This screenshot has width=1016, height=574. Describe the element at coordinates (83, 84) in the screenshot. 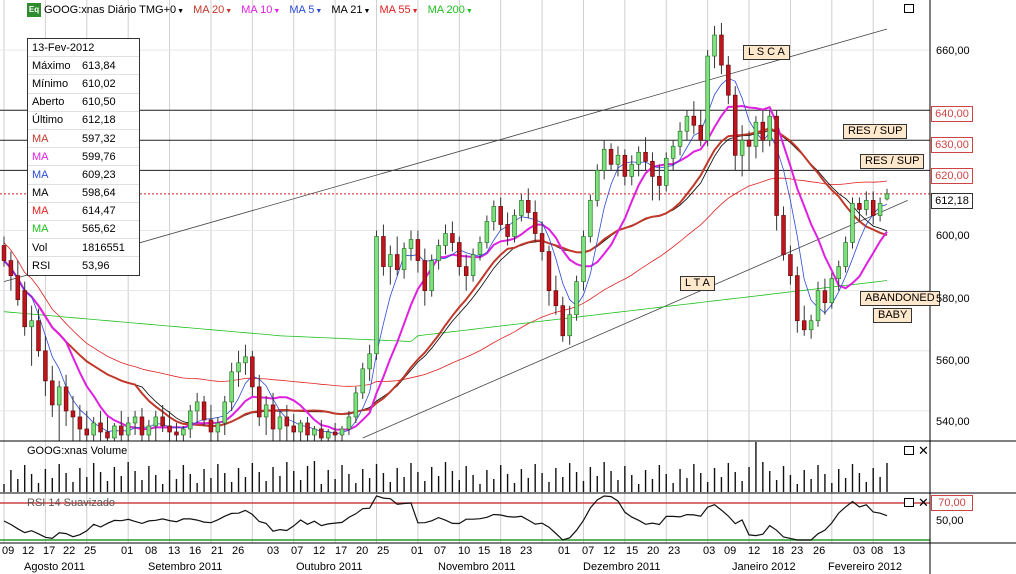

I see `info-row: Mínimo 610,02` at that location.